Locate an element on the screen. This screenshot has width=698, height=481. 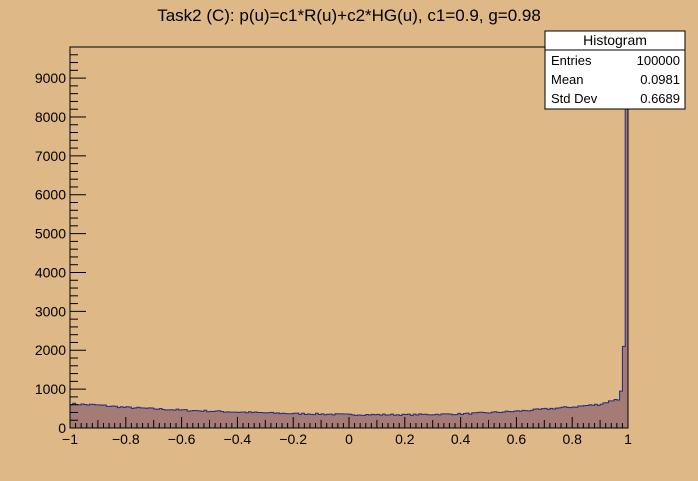
stats-stddev-value: 0.6689 is located at coordinates (660, 98).